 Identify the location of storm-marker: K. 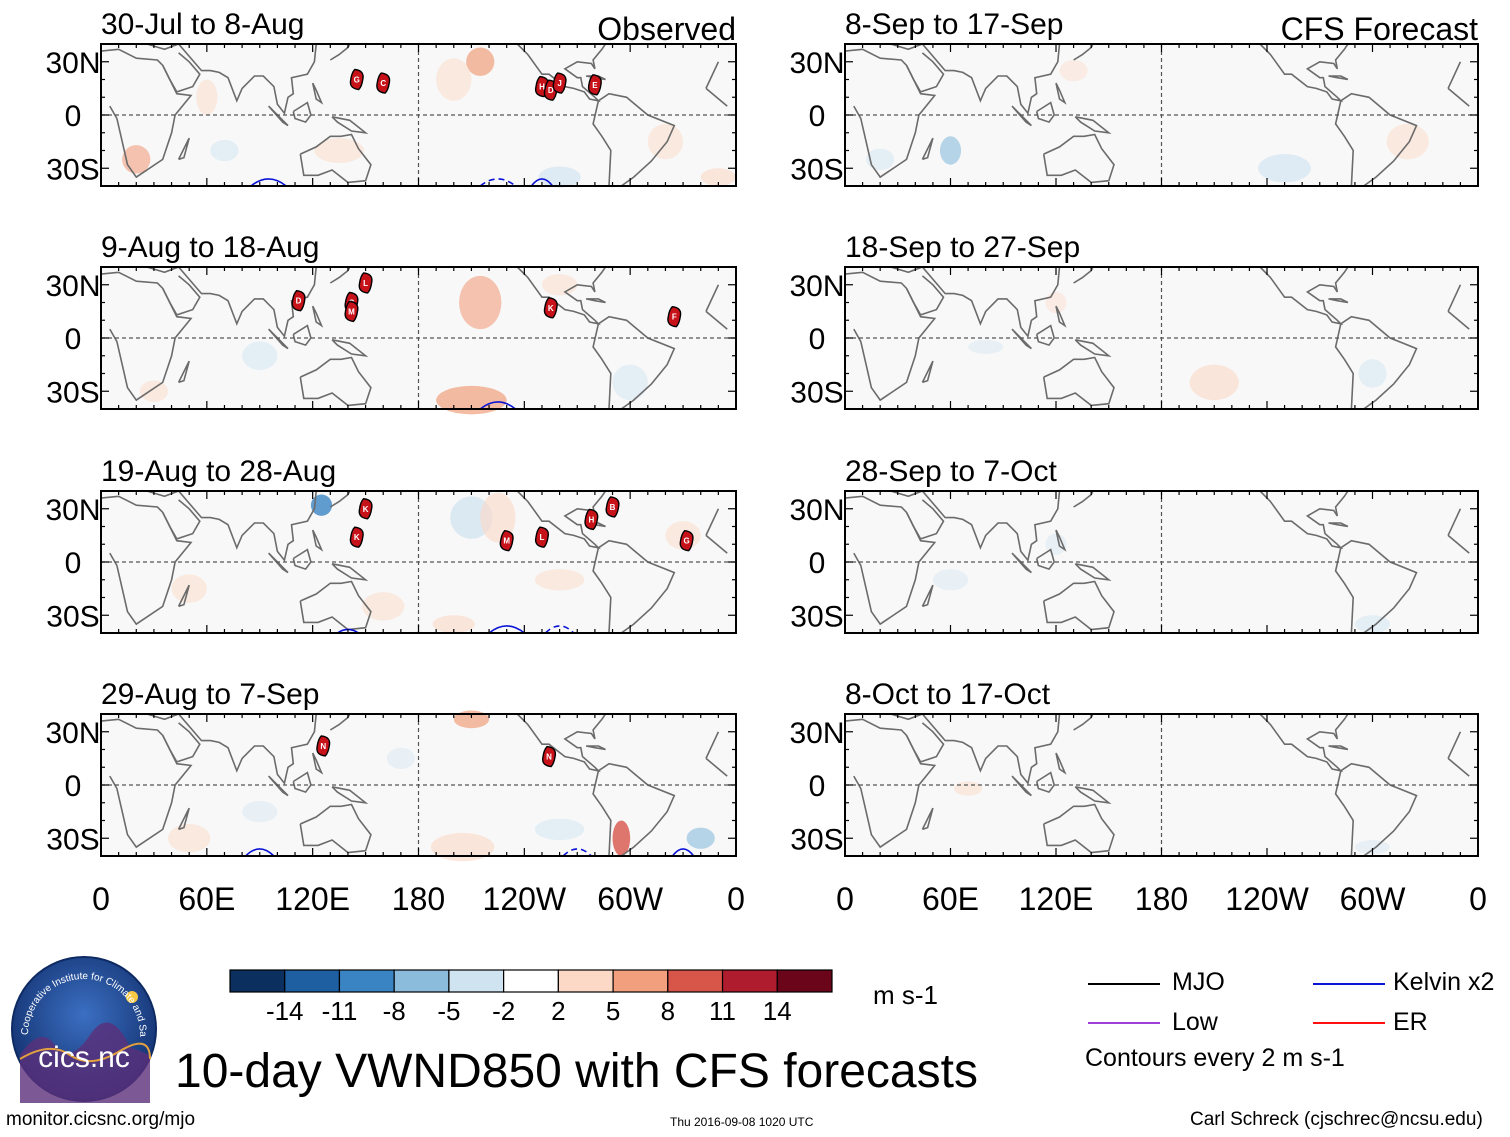
(550, 308).